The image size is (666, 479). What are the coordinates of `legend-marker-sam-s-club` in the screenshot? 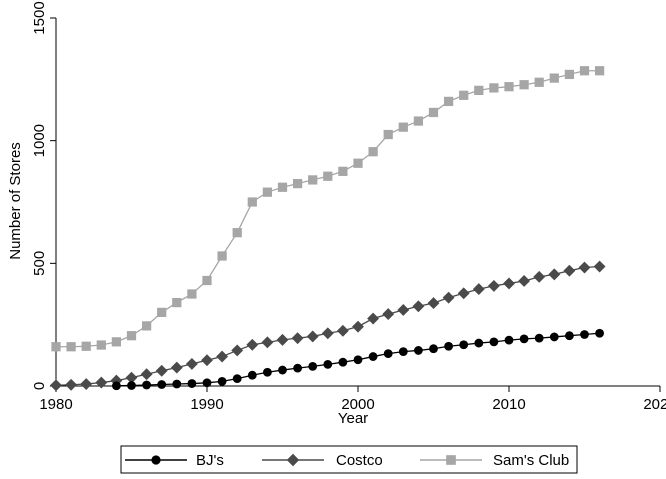 It's located at (451, 460).